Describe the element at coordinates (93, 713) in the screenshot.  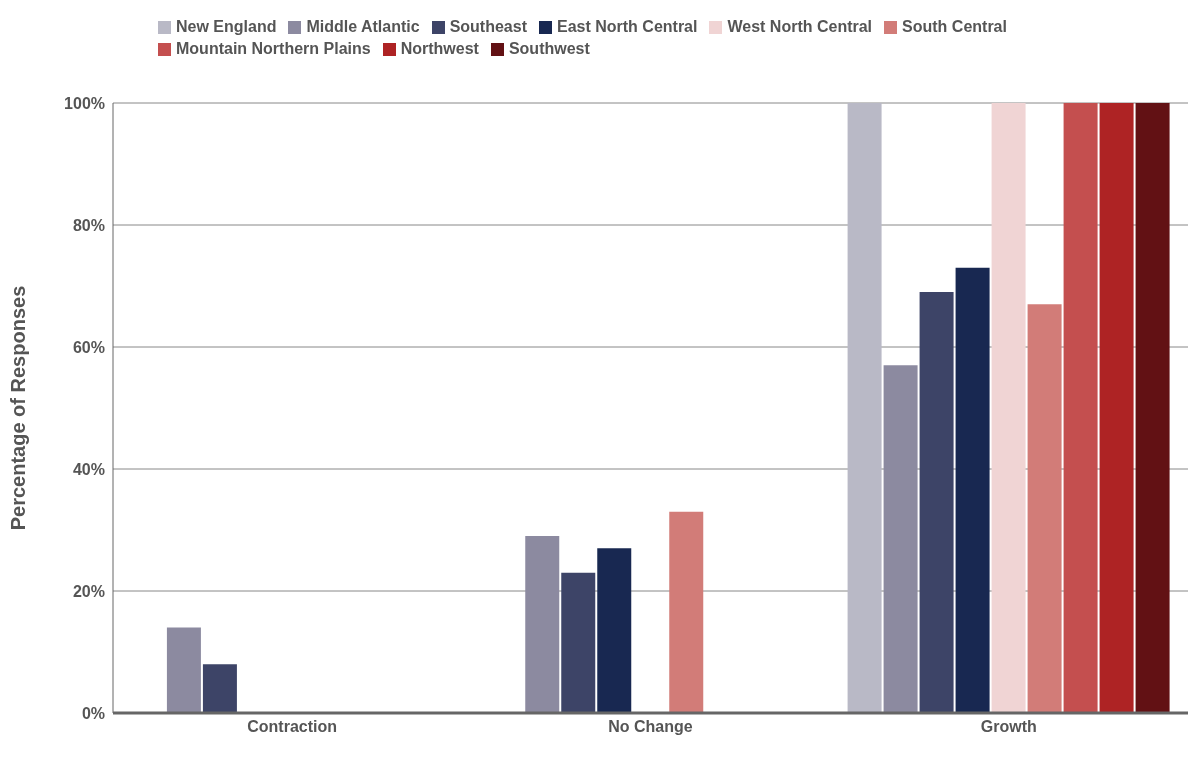
I see `y-tick-label: 0%` at that location.